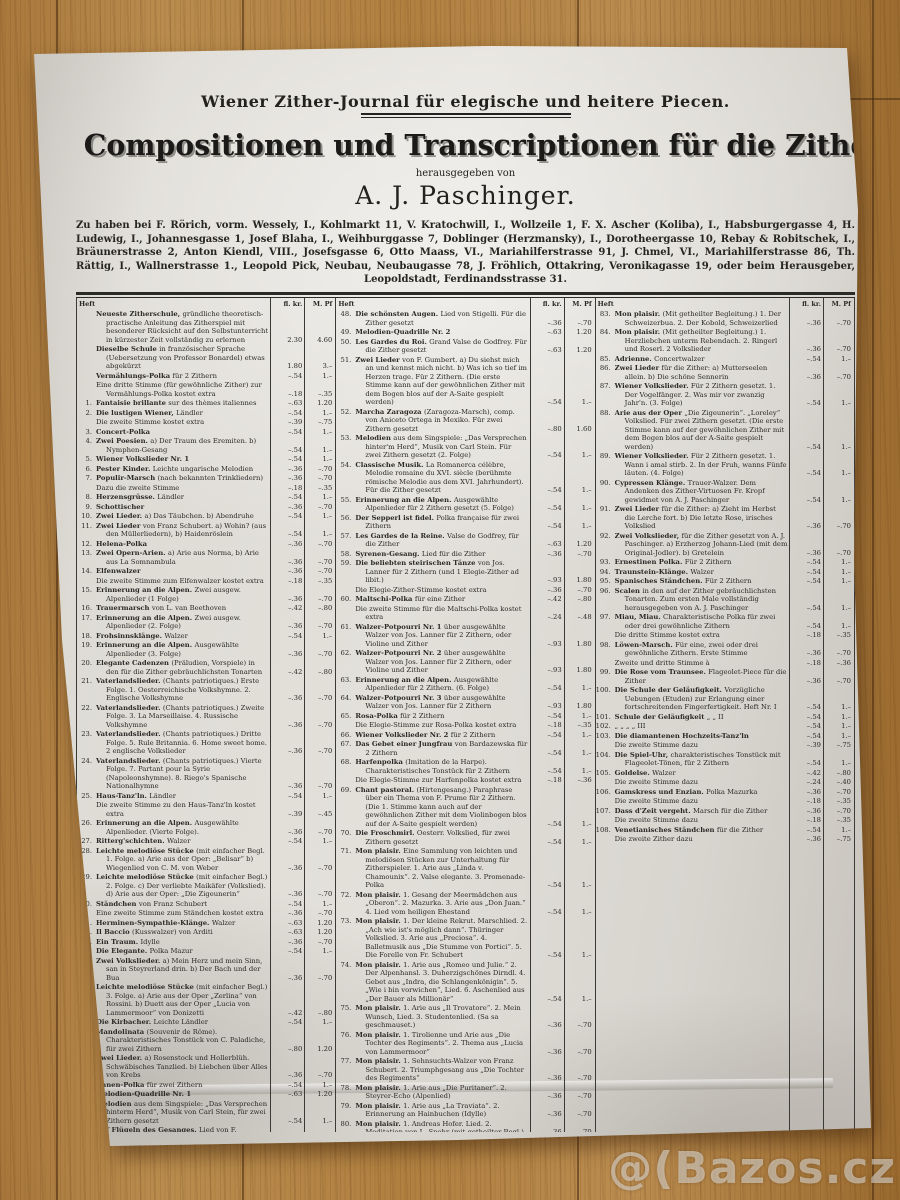  I want to click on wood-plank-gap, so click(57, 600).